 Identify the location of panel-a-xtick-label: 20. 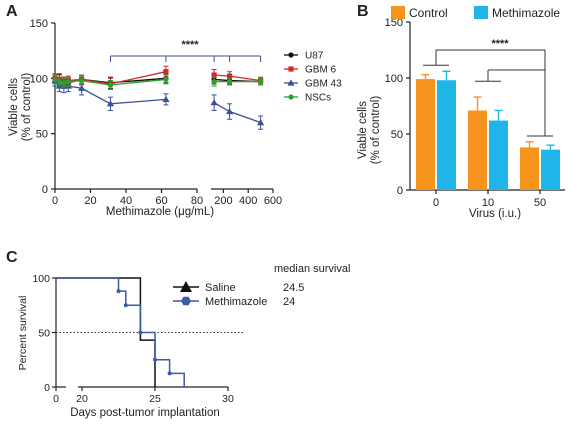
(90, 201).